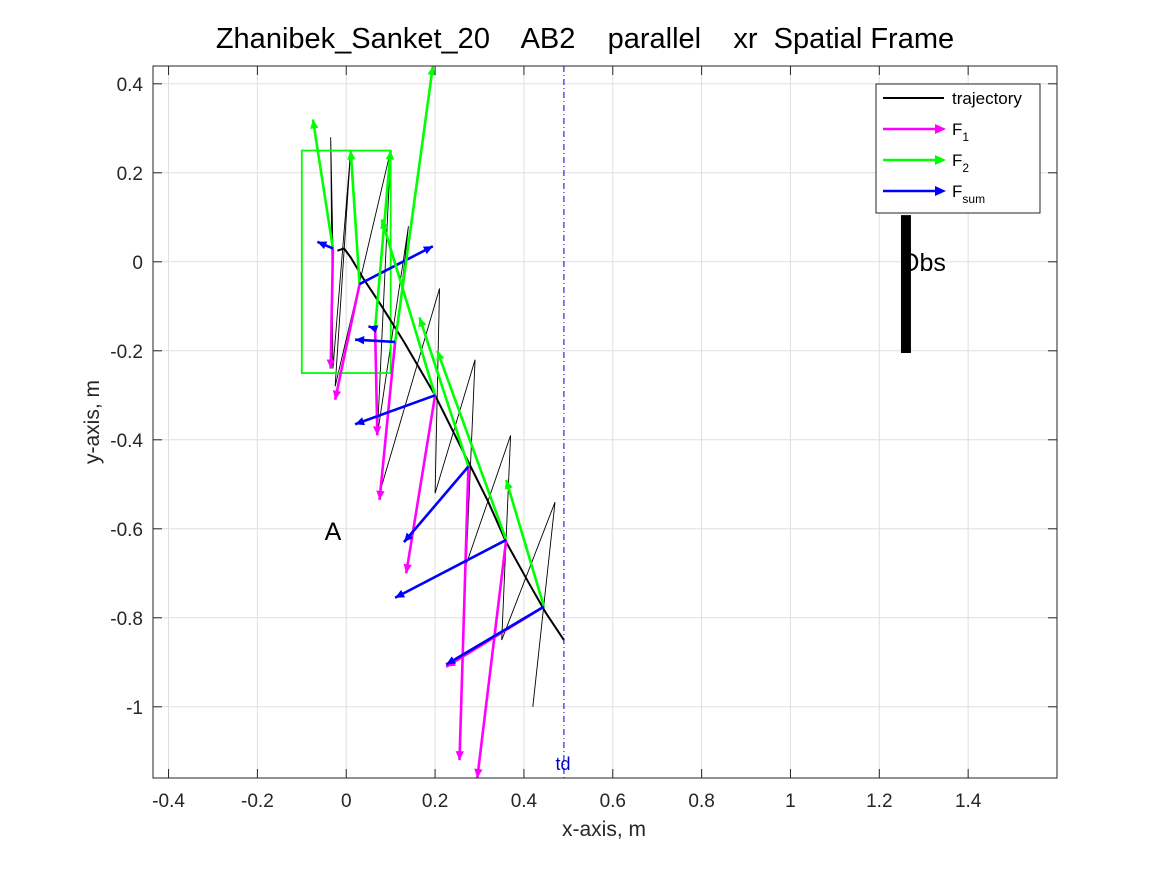 The height and width of the screenshot is (875, 1167). What do you see at coordinates (126, 352) in the screenshot?
I see `y-tick-label: -0.2` at bounding box center [126, 352].